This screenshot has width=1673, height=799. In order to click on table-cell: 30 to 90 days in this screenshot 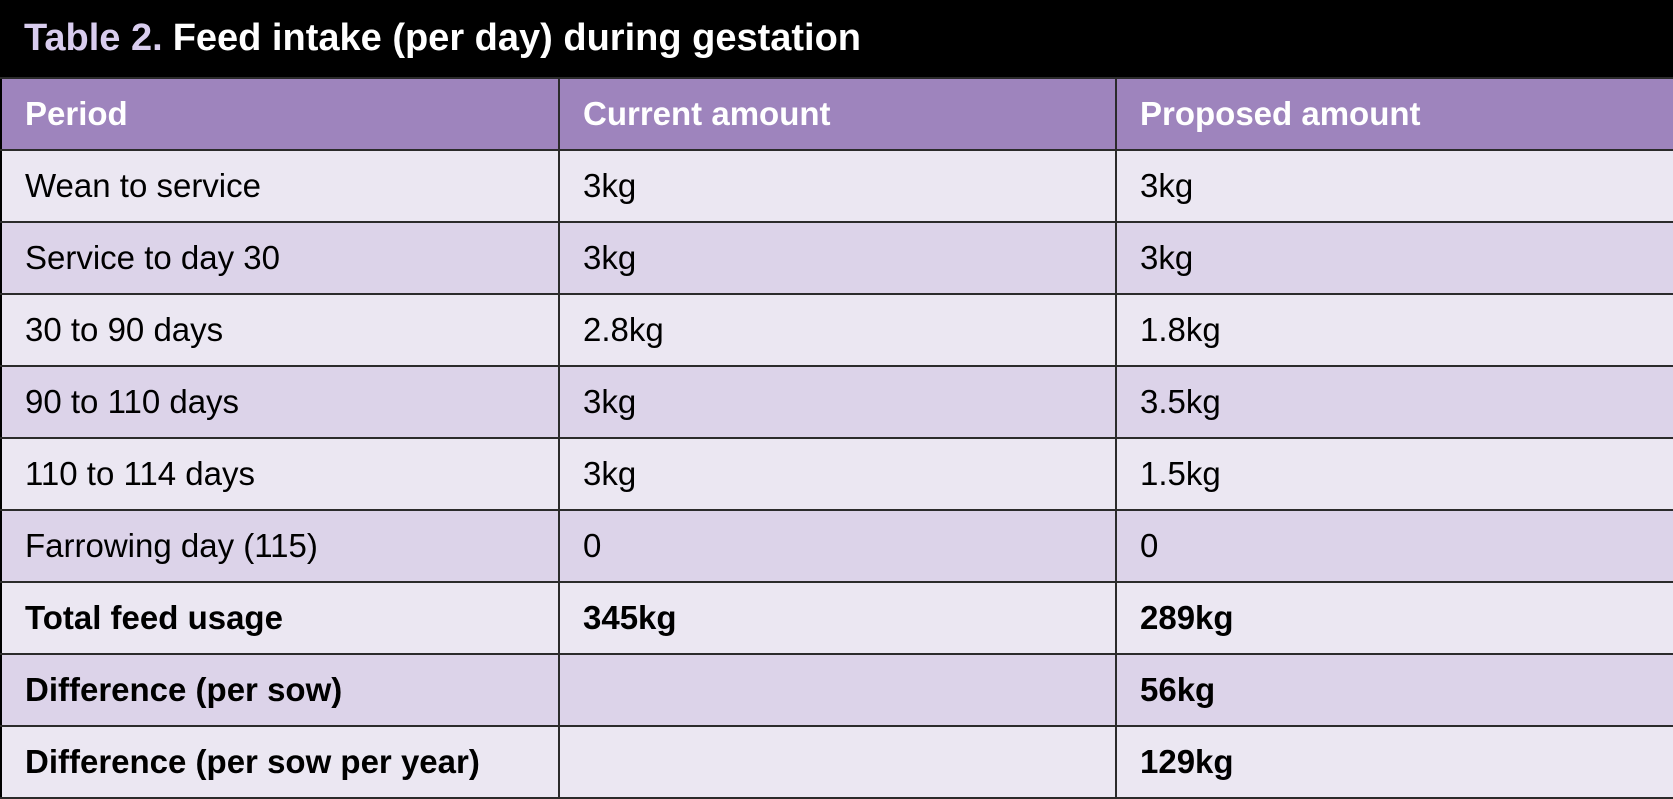, I will do `click(280, 330)`.